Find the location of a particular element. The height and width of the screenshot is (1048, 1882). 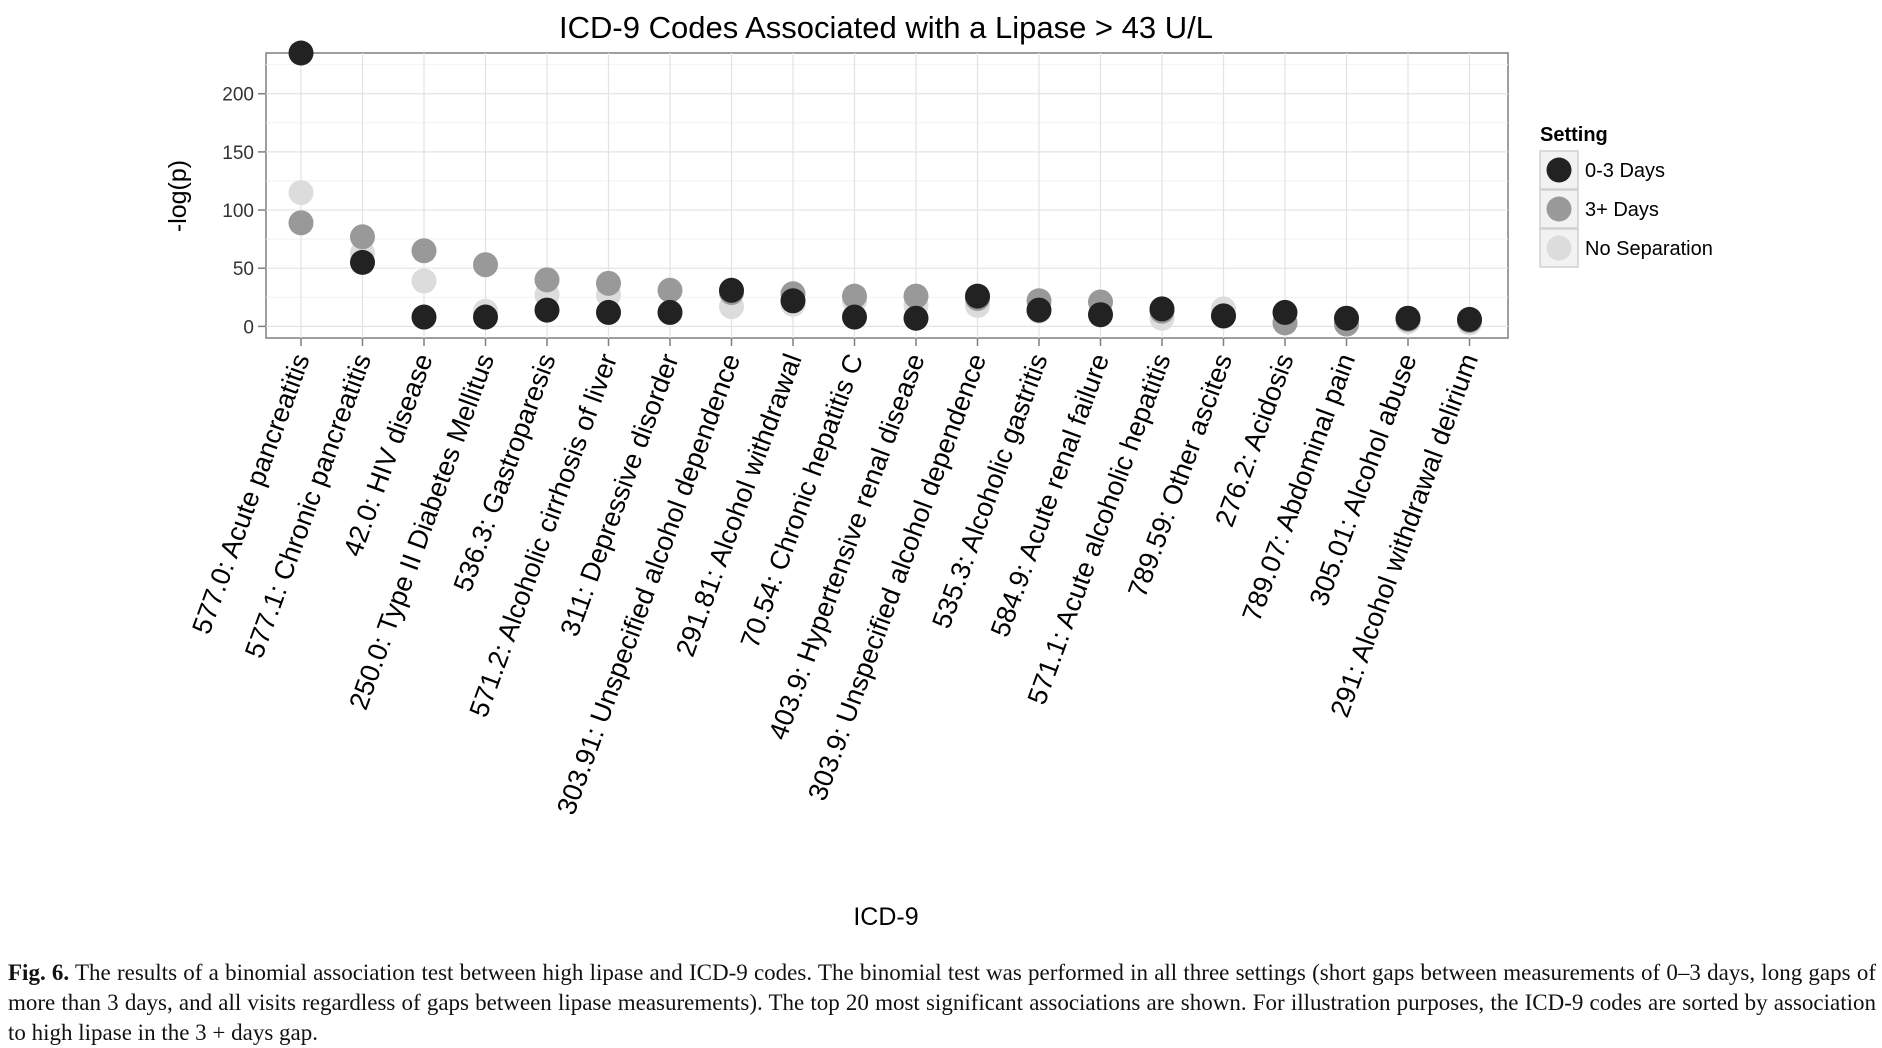

y-tick-label: 200 is located at coordinates (238, 95).